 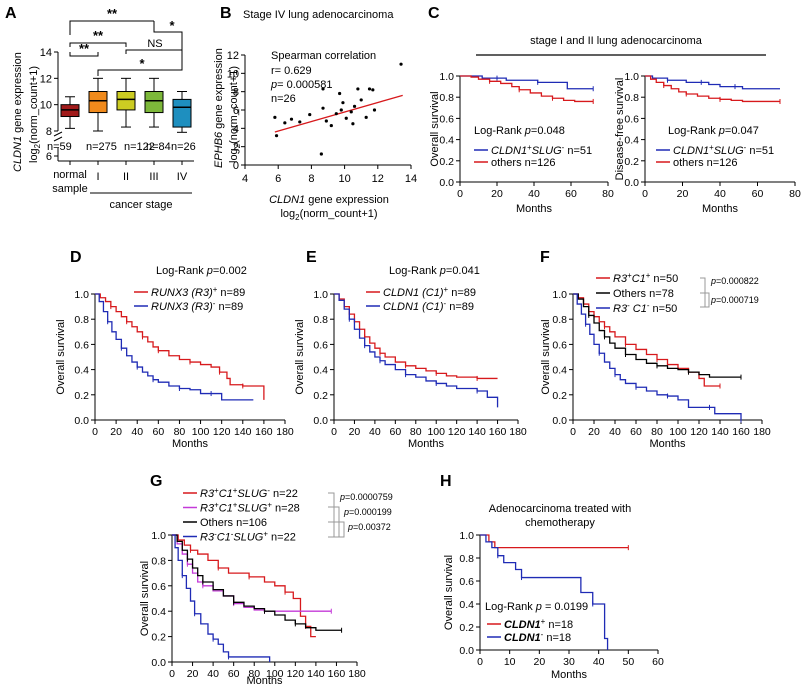 What do you see at coordinates (734, 281) in the screenshot?
I see `pvalue-label: p=0.000822` at bounding box center [734, 281].